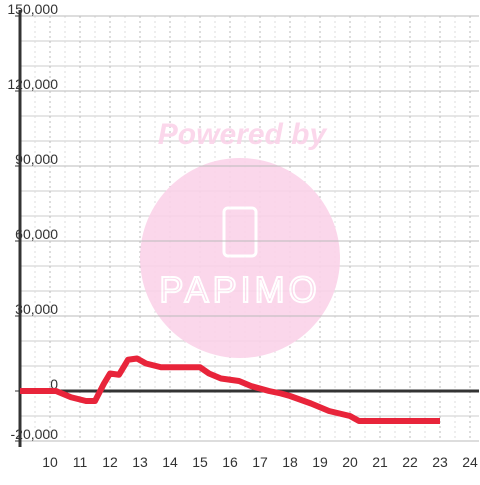 This screenshot has width=480, height=485. What do you see at coordinates (239, 289) in the screenshot?
I see `watermark-logo: PAPIMO` at bounding box center [239, 289].